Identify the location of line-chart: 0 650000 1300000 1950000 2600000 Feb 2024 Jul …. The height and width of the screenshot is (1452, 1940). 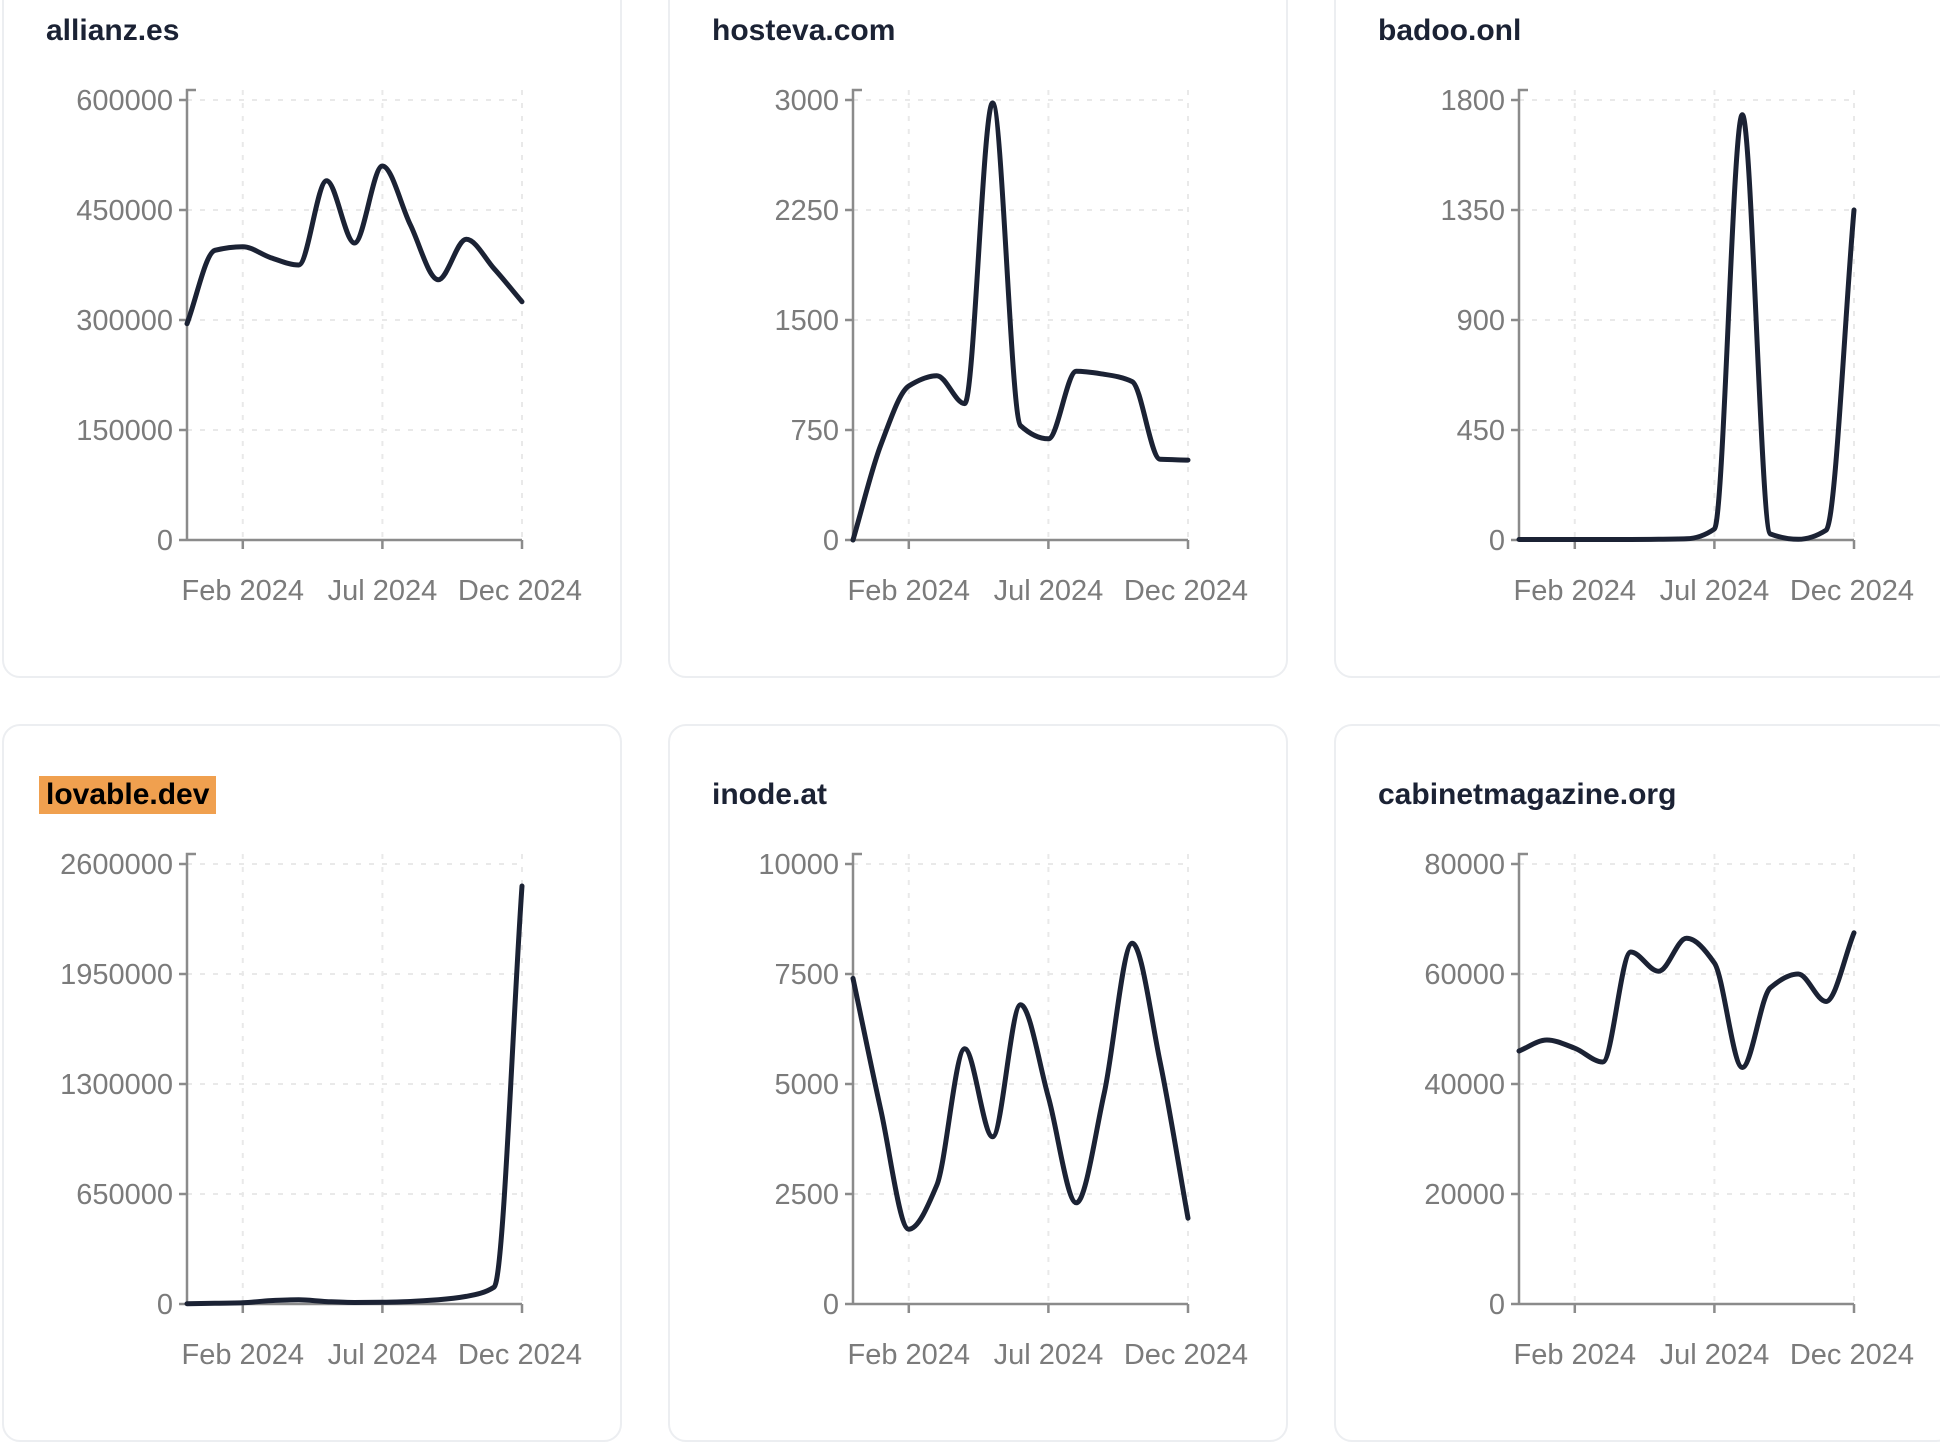
(321, 1110).